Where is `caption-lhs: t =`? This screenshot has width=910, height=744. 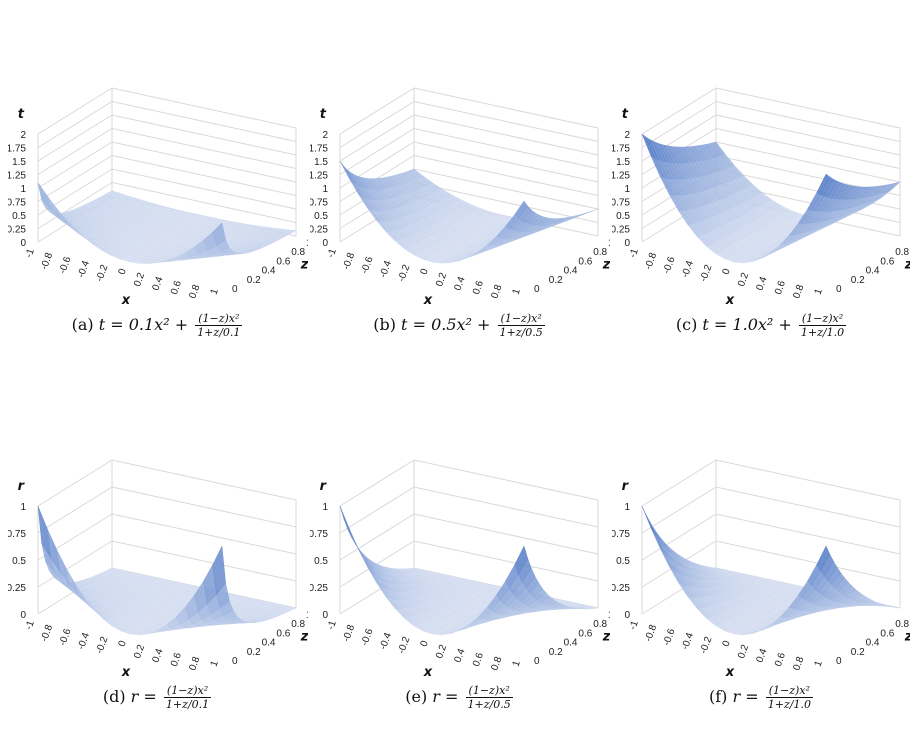 caption-lhs: t = is located at coordinates (717, 324).